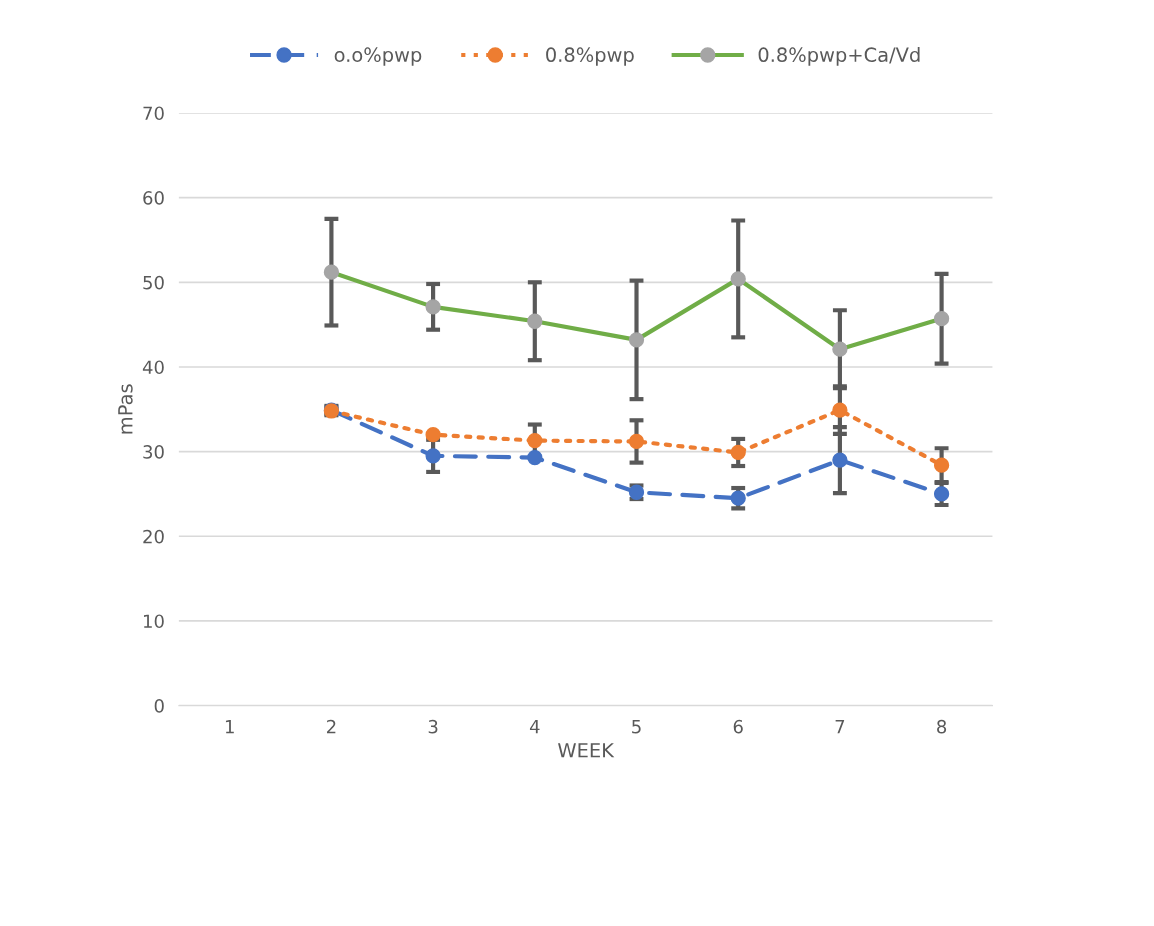 The image size is (1154, 926). I want to click on y-tick-label: 10, so click(153, 621).